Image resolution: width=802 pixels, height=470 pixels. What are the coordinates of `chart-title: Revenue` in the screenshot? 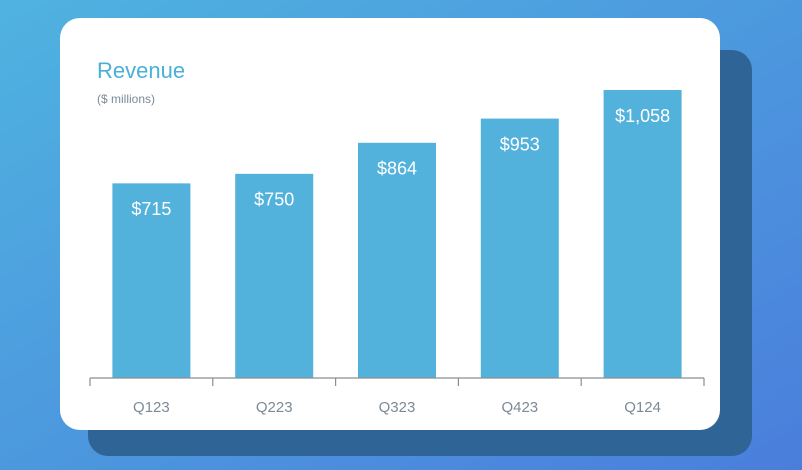 It's located at (141, 70).